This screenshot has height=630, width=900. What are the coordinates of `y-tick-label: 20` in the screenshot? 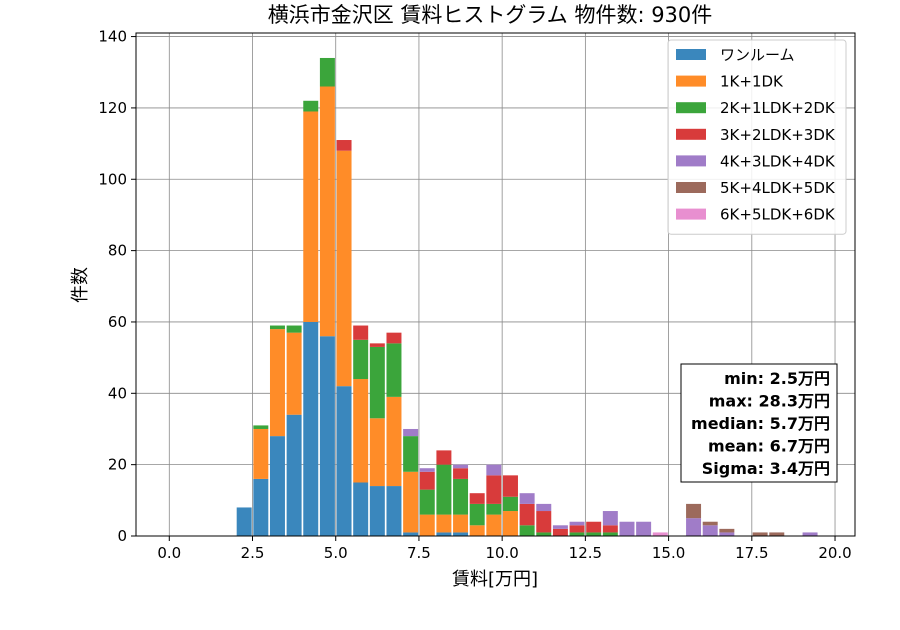 It's located at (117, 465).